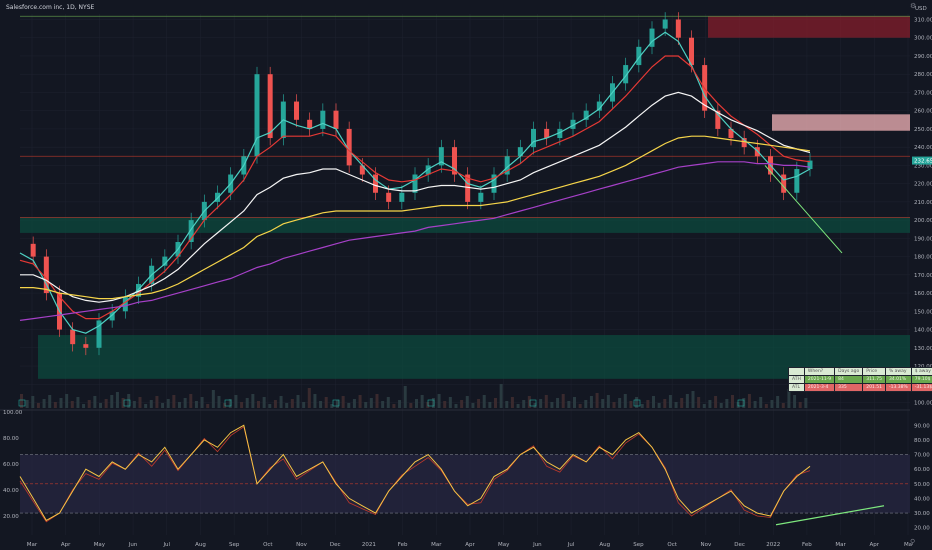 This screenshot has width=932, height=550. Describe the element at coordinates (913, 542) in the screenshot. I see `zoom-icon: ⚲` at that location.